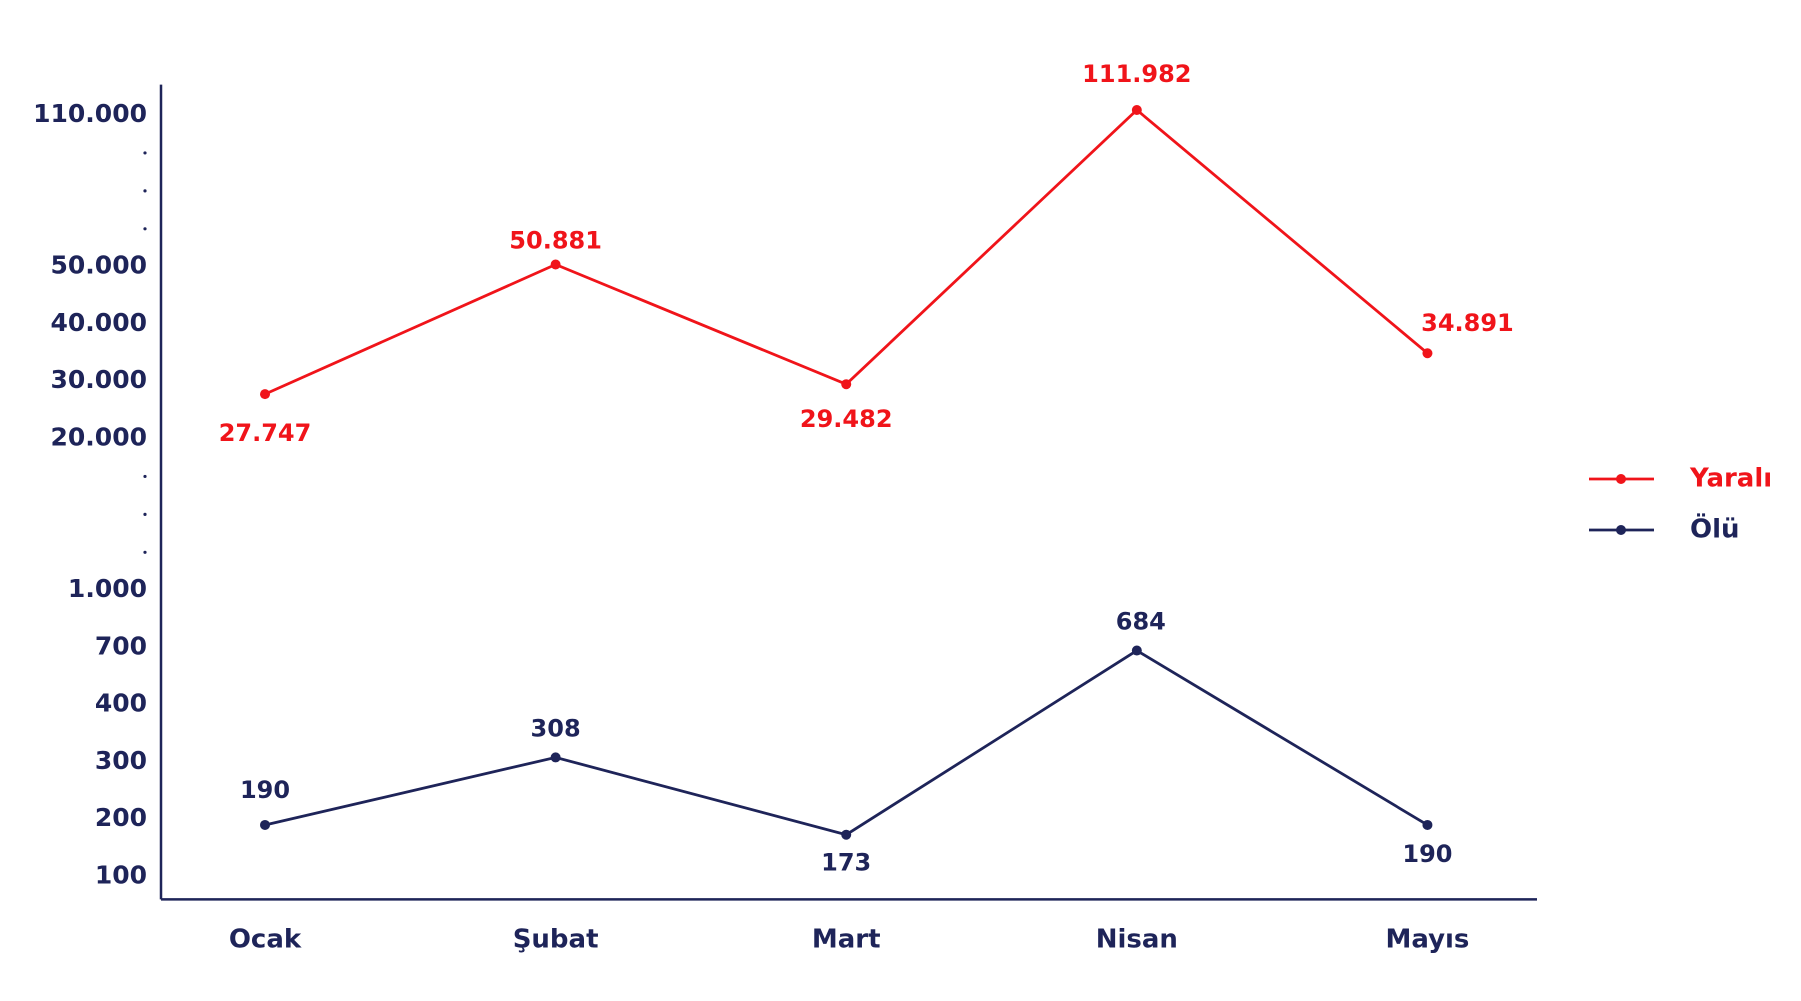 The width and height of the screenshot is (1801, 1001). I want to click on series-line, so click(846, 742).